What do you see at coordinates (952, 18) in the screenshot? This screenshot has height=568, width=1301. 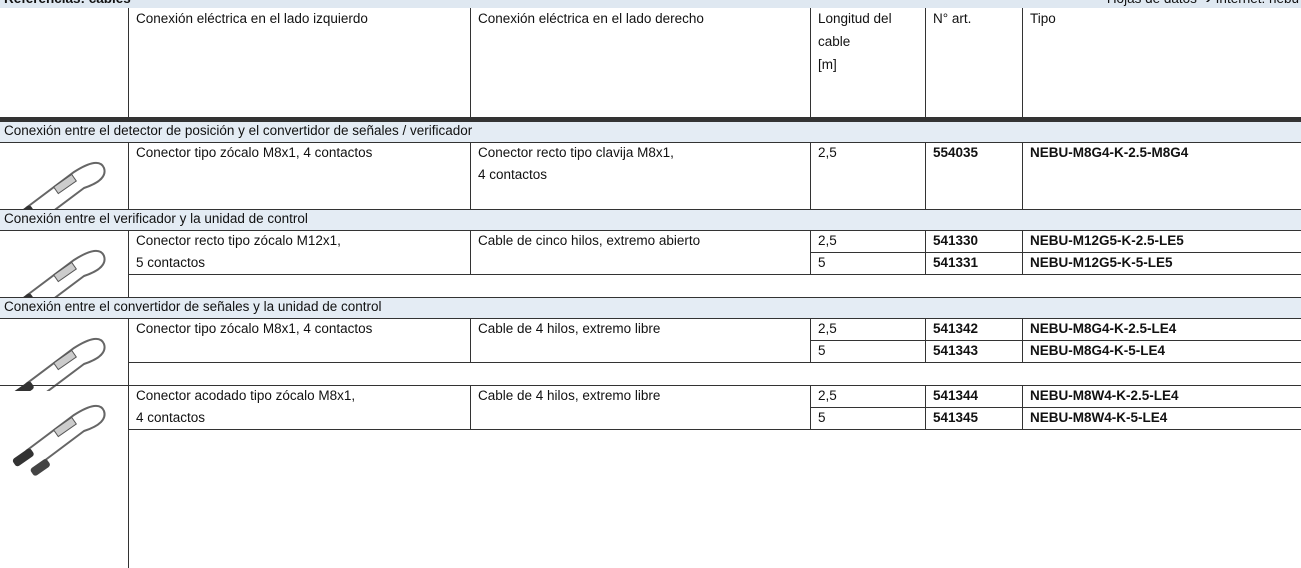 I see `text: N° art.` at bounding box center [952, 18].